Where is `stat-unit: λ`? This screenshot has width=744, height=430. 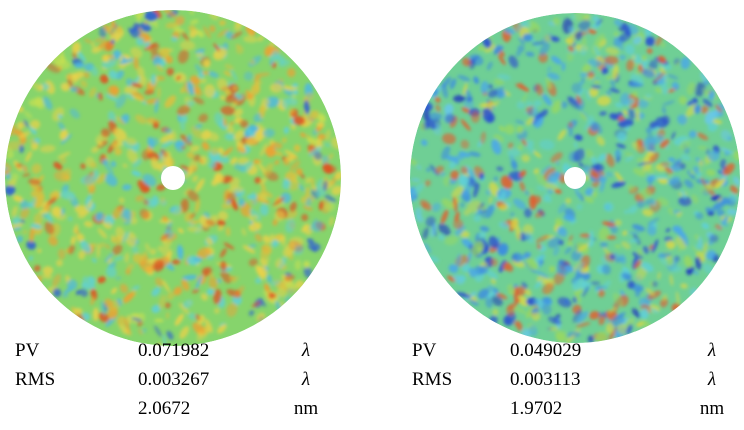
stat-unit: λ is located at coordinates (305, 379).